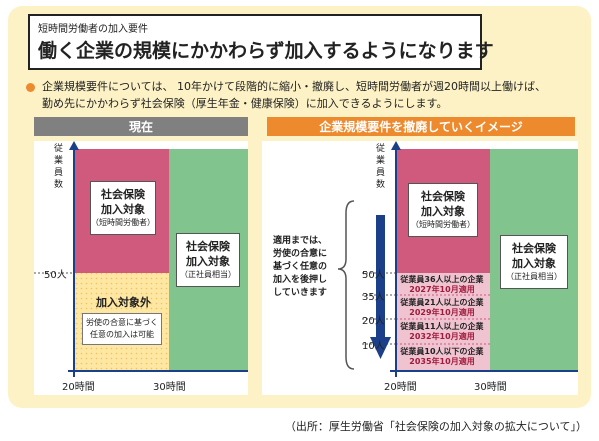  I want to click on current-x-tick-30: 30時間, so click(169, 387).